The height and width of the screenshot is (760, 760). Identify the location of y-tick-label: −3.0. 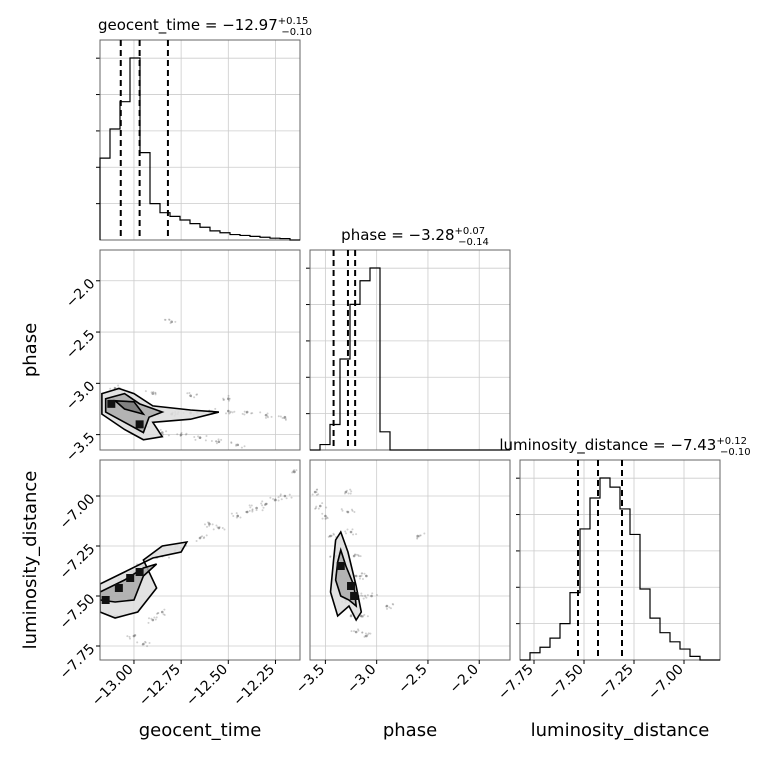
(80, 395).